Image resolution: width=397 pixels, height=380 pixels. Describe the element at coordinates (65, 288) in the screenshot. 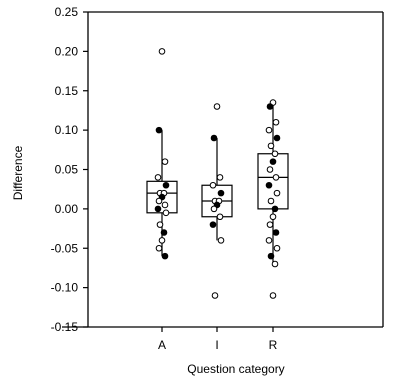

I see `y-tick-label: -0.10` at that location.